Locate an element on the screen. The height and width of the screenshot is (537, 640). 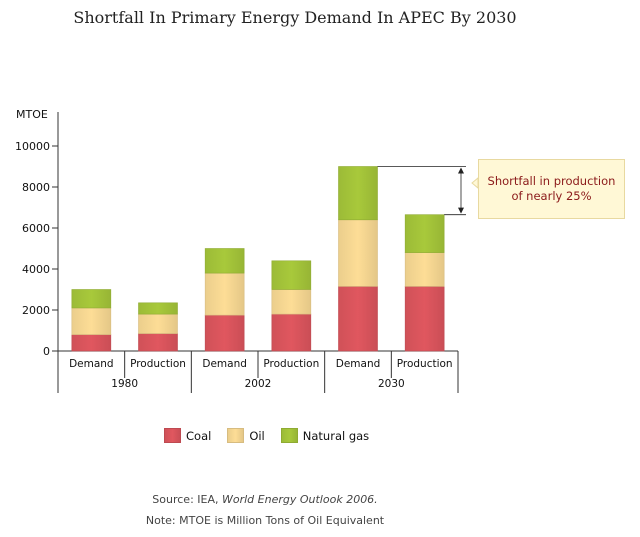
legend-label-gas: Natural gas is located at coordinates (336, 435).